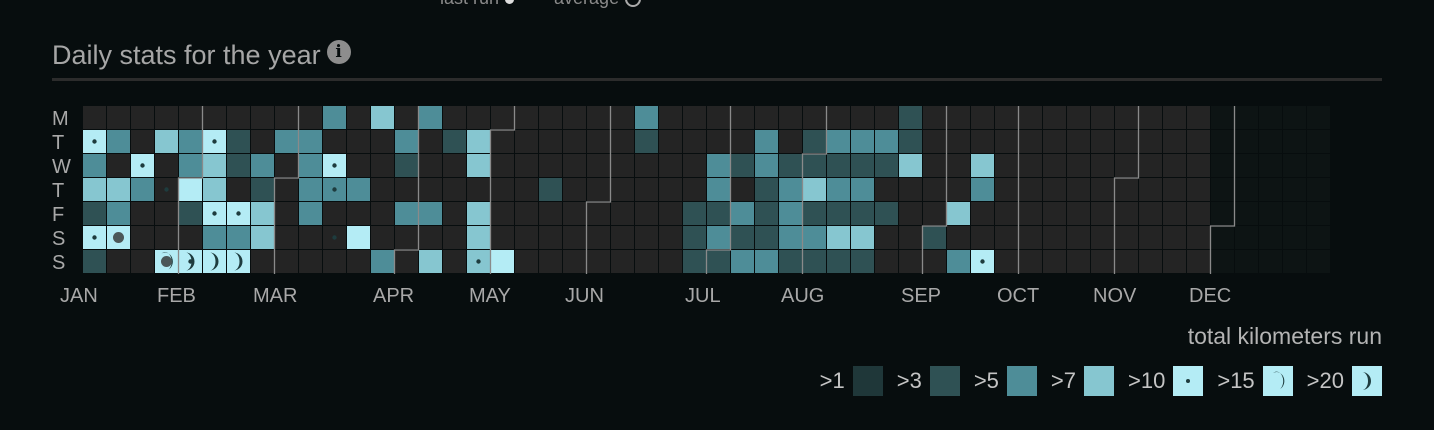  I want to click on legend-item: >1, so click(851, 381).